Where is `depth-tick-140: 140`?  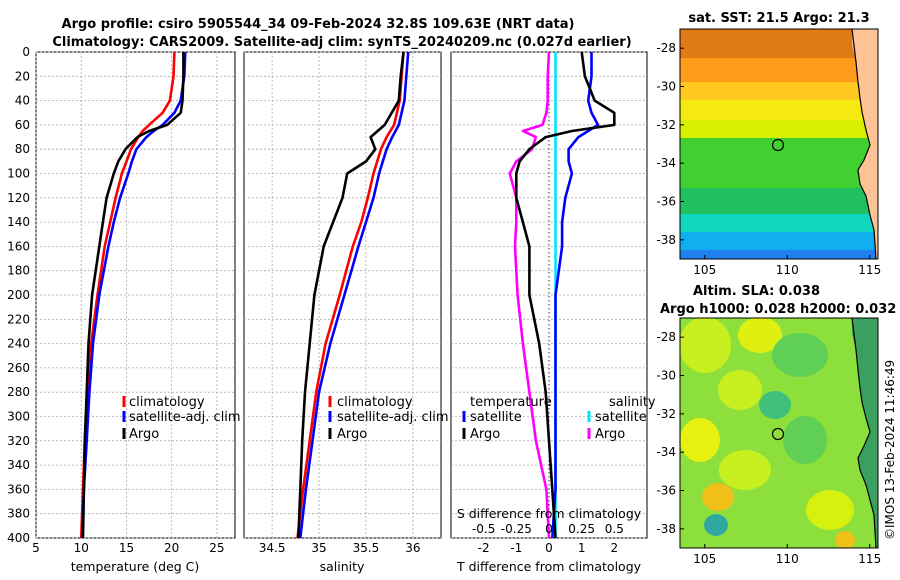 depth-tick-140: 140 is located at coordinates (18, 222).